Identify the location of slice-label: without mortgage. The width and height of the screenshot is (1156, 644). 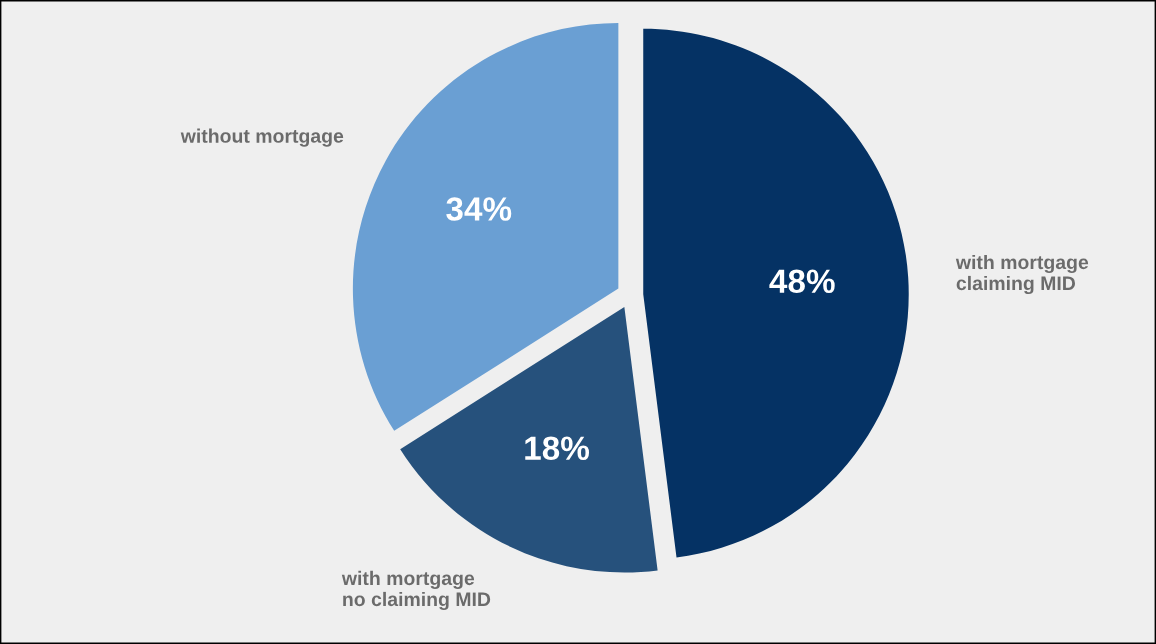
(262, 137).